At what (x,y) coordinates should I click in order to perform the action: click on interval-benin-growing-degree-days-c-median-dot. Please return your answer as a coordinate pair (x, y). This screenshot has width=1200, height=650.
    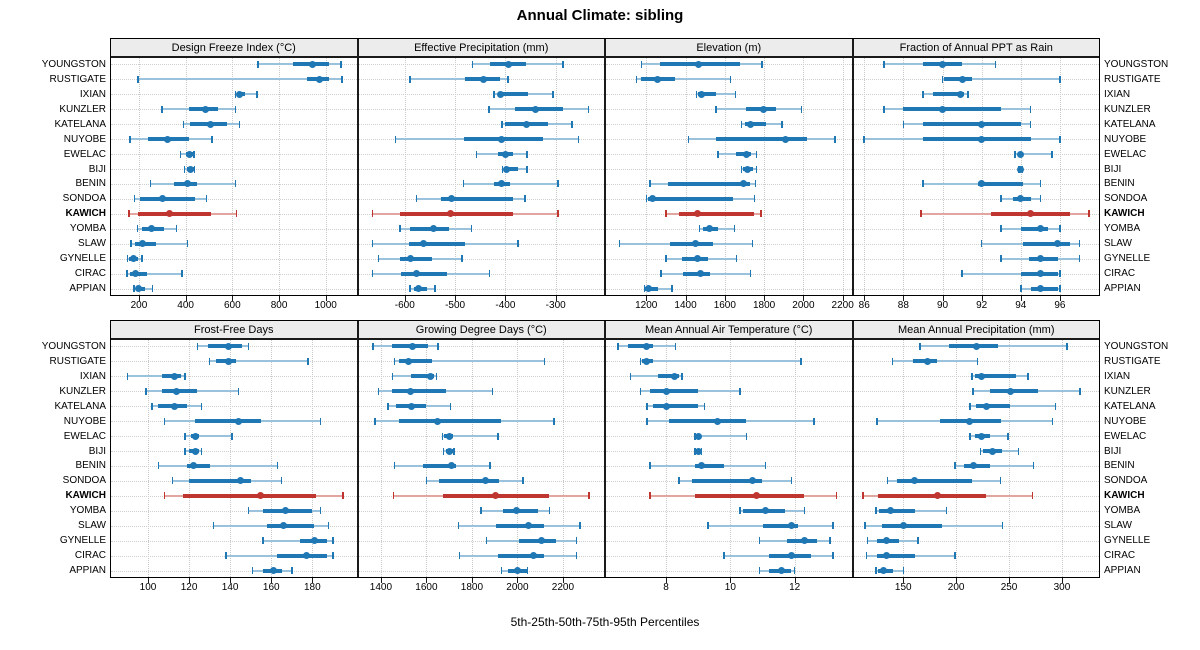
    Looking at the image, I should click on (451, 466).